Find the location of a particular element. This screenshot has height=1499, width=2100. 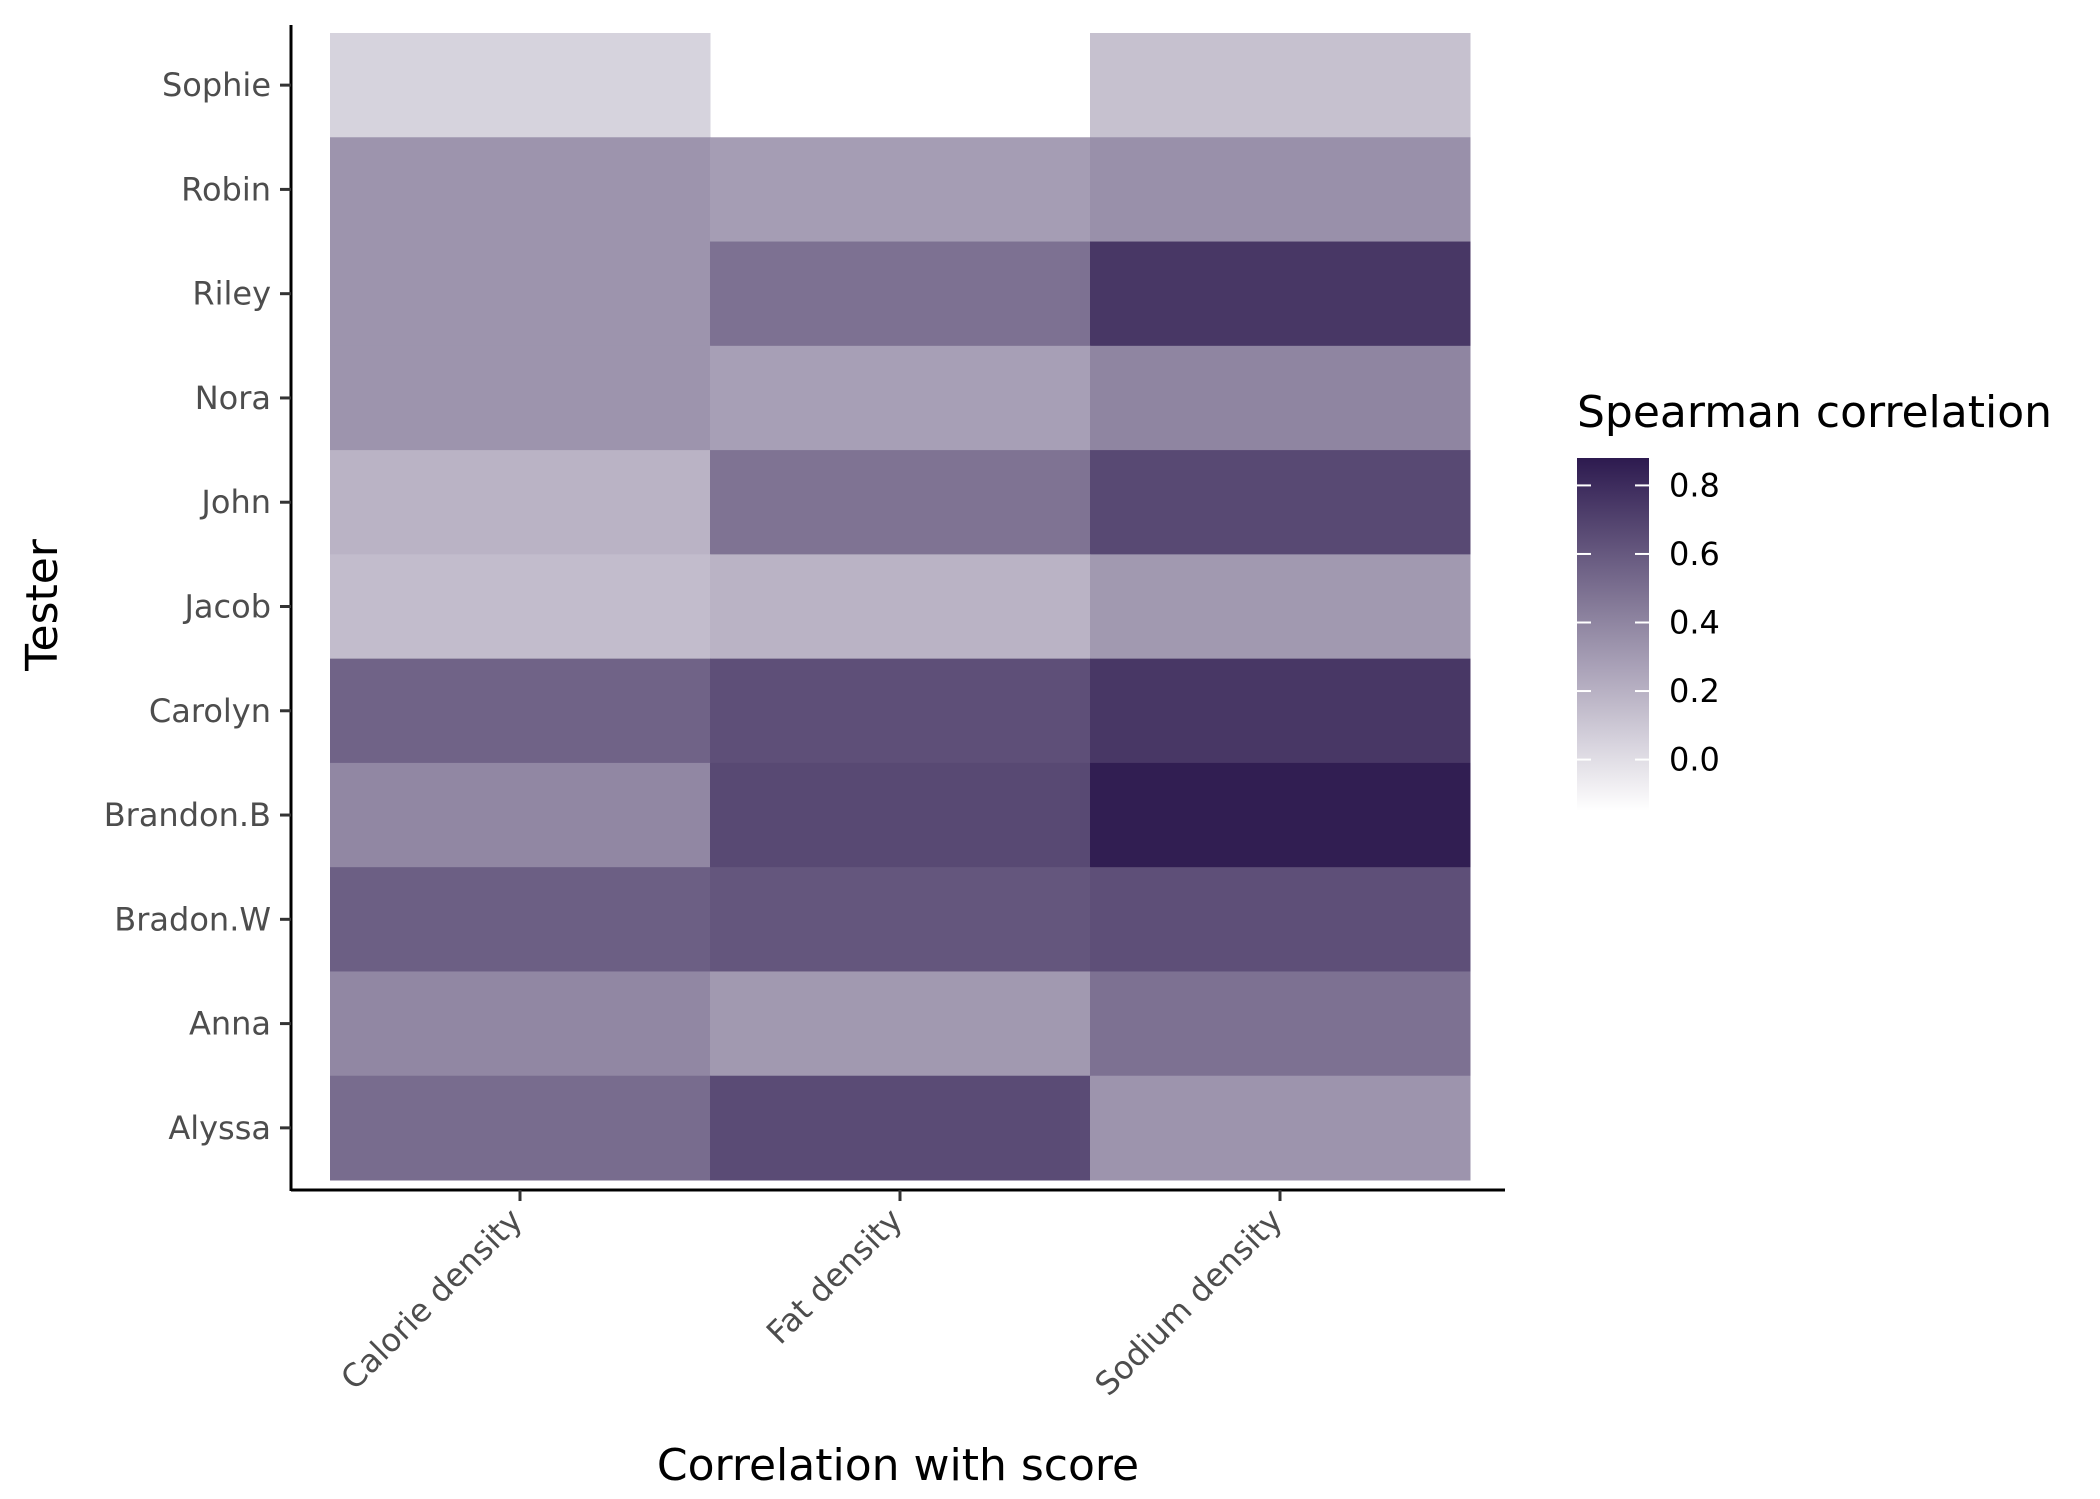

y-tick-label: Alyssa is located at coordinates (219, 1128).